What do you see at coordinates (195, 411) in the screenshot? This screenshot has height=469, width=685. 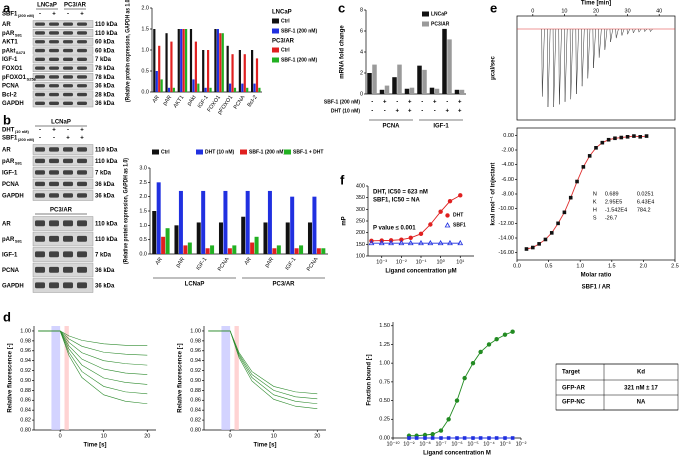 I see `y-tick-label: 0.84` at bounding box center [195, 411].